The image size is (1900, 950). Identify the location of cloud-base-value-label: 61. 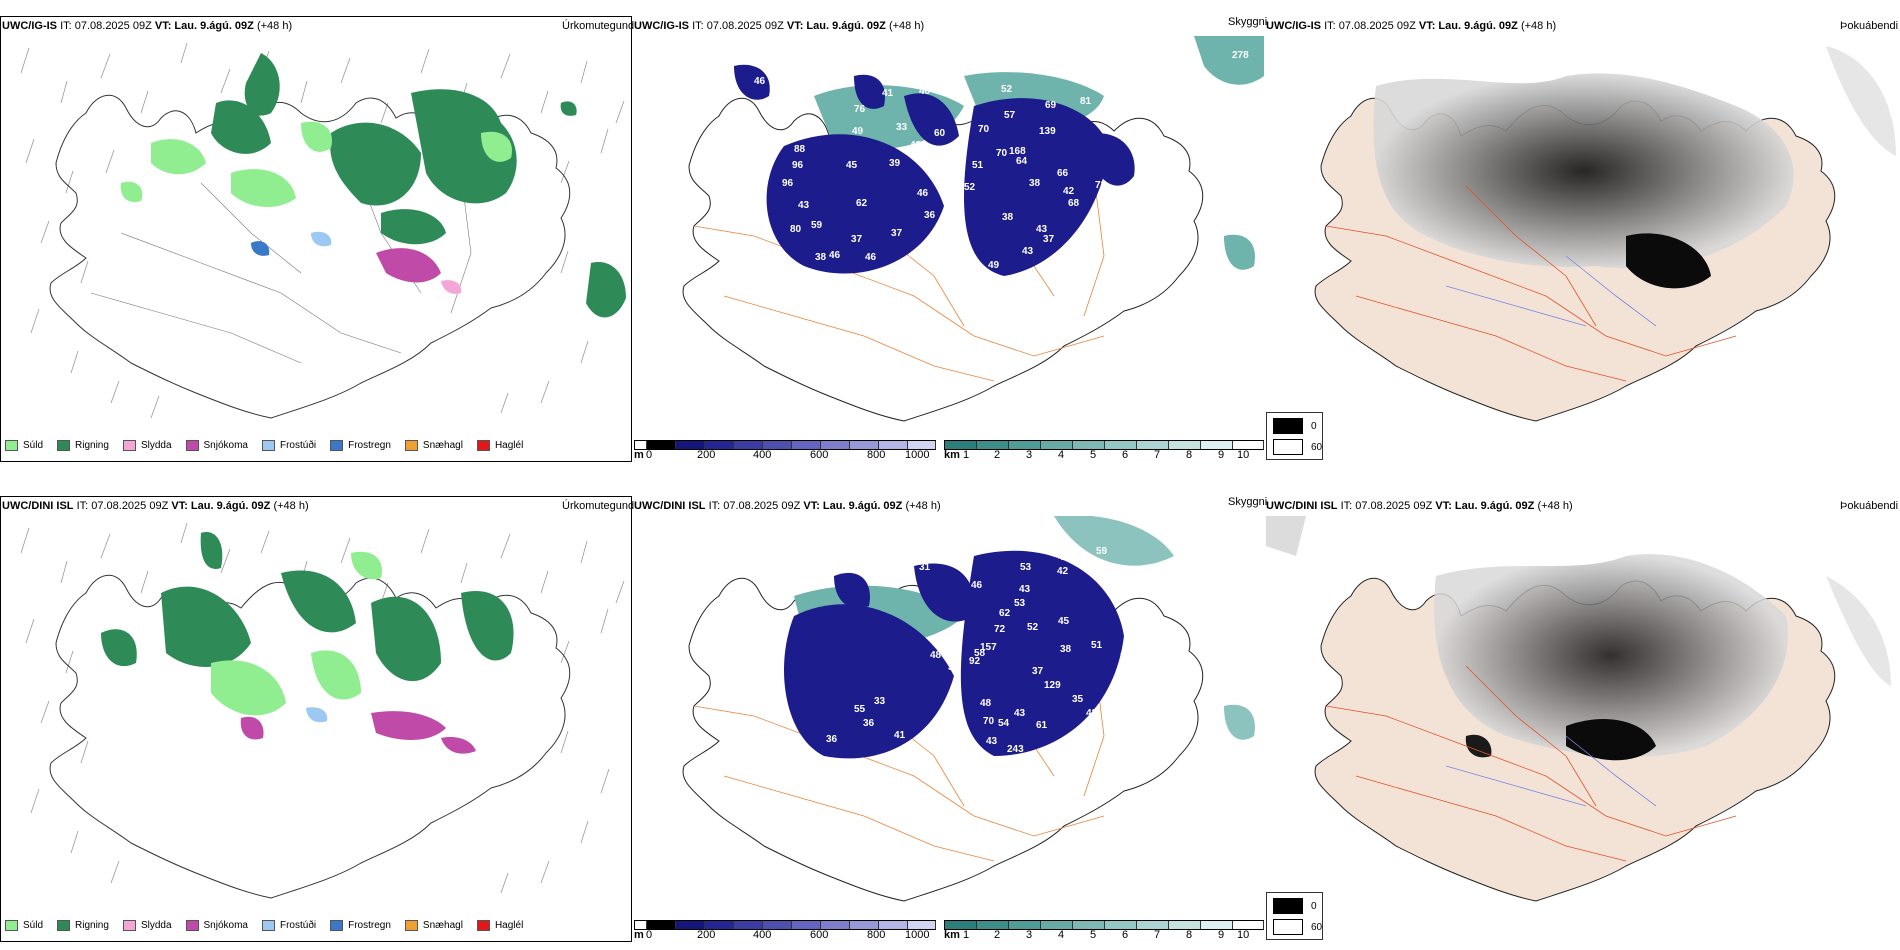
(1042, 725).